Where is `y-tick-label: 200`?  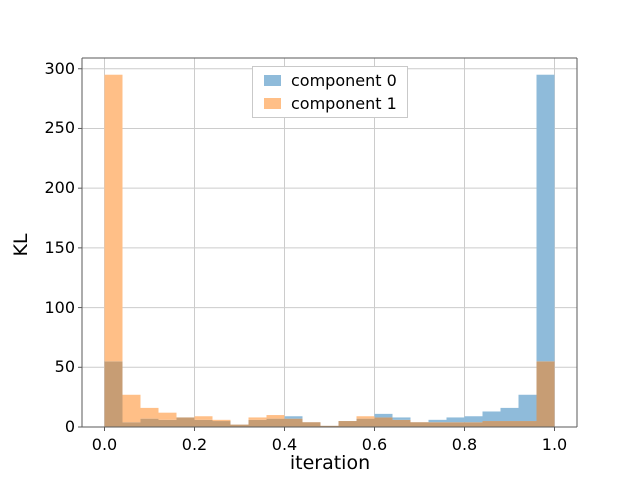
y-tick-label: 200 is located at coordinates (59, 188).